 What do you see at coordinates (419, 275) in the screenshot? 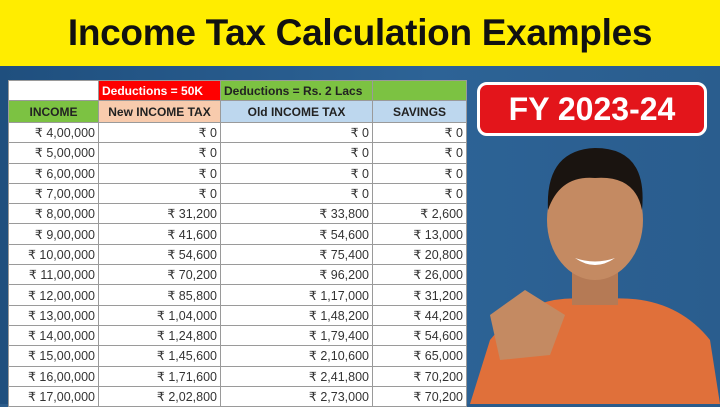
I see `cell-savings: ₹ 26,000` at bounding box center [419, 275].